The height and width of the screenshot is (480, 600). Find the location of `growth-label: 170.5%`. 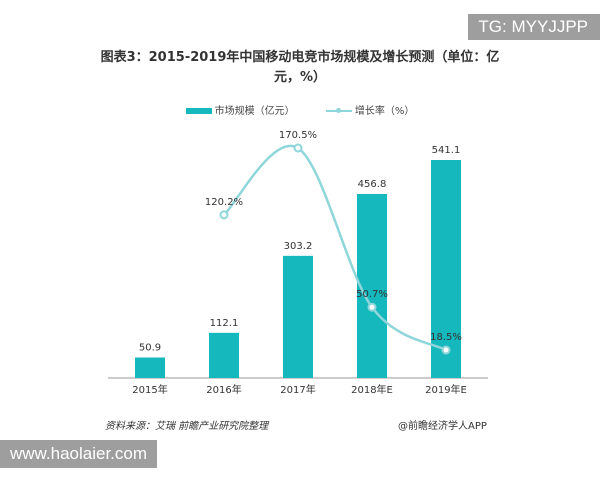

growth-label: 170.5% is located at coordinates (298, 135).